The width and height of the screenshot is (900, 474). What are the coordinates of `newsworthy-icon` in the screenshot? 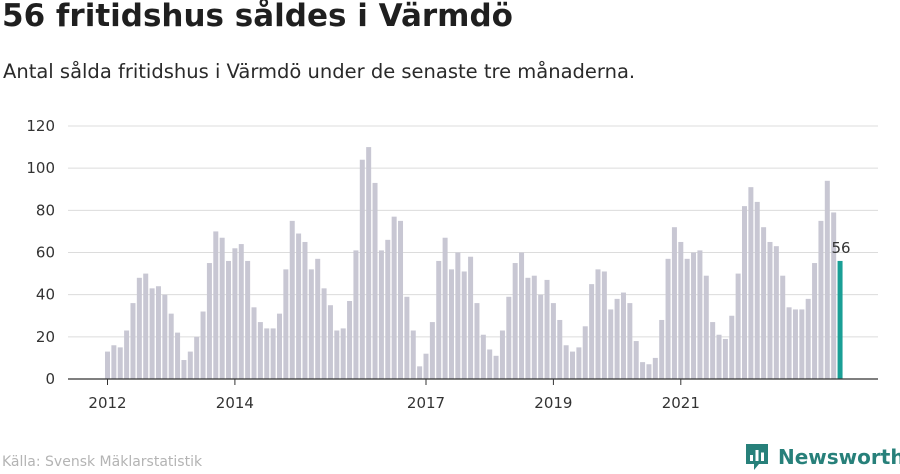 It's located at (757, 457).